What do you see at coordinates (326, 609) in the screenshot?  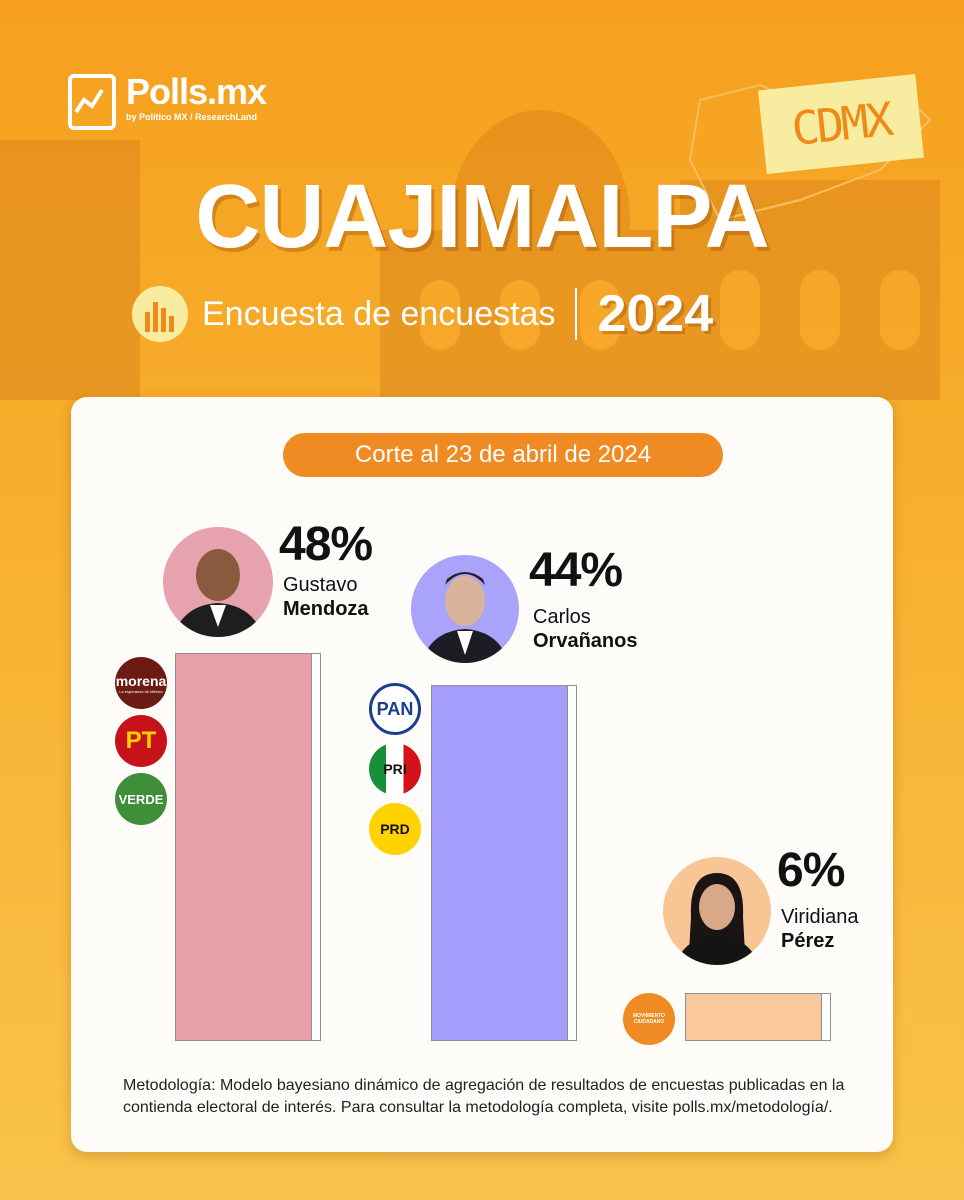 I see `last-name: Mendoza` at bounding box center [326, 609].